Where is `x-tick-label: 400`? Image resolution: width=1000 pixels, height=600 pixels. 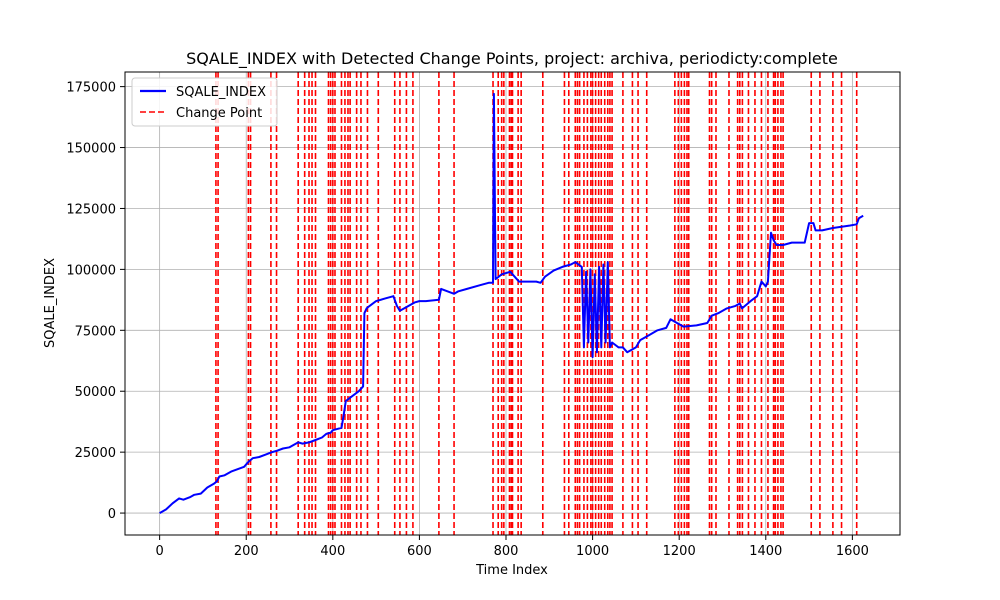 x-tick-label: 400 is located at coordinates (332, 551).